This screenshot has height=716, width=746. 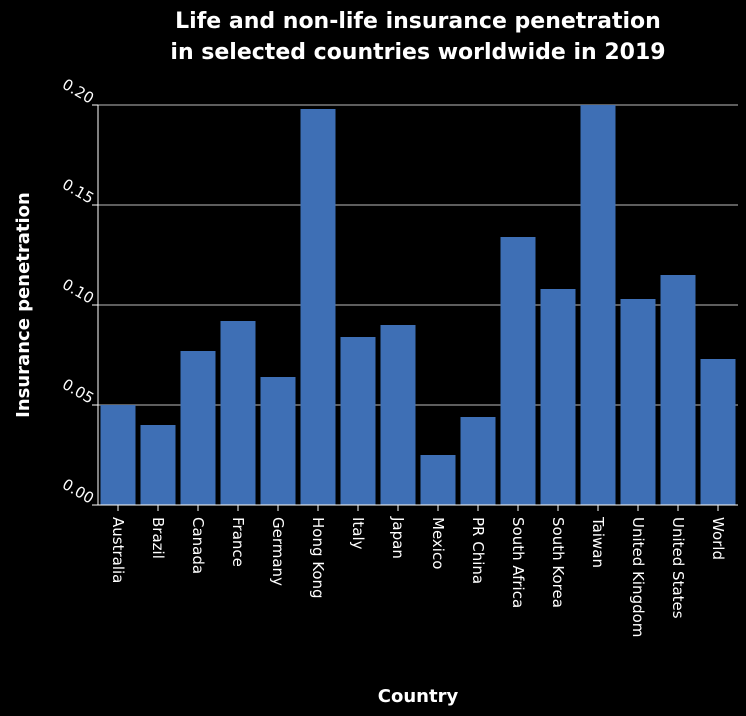 I want to click on y-tick-label: 0.15, so click(x=78, y=191).